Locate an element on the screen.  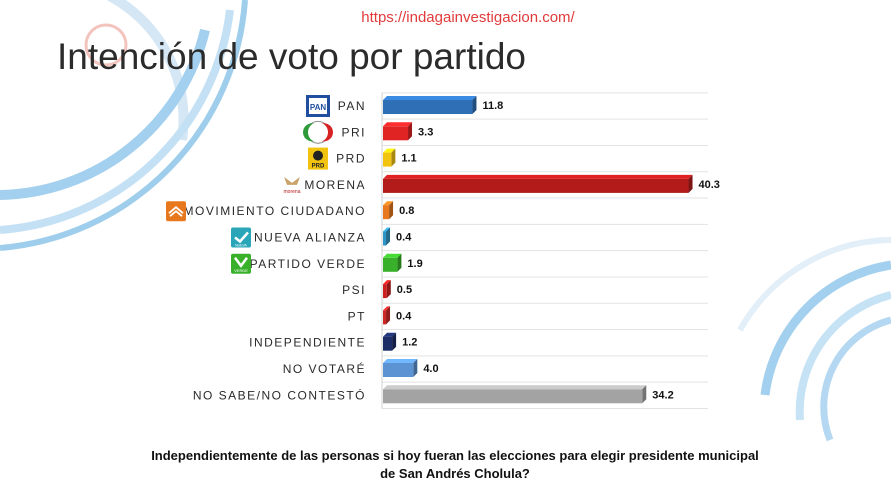
party-logo: VERDE is located at coordinates (241, 263).